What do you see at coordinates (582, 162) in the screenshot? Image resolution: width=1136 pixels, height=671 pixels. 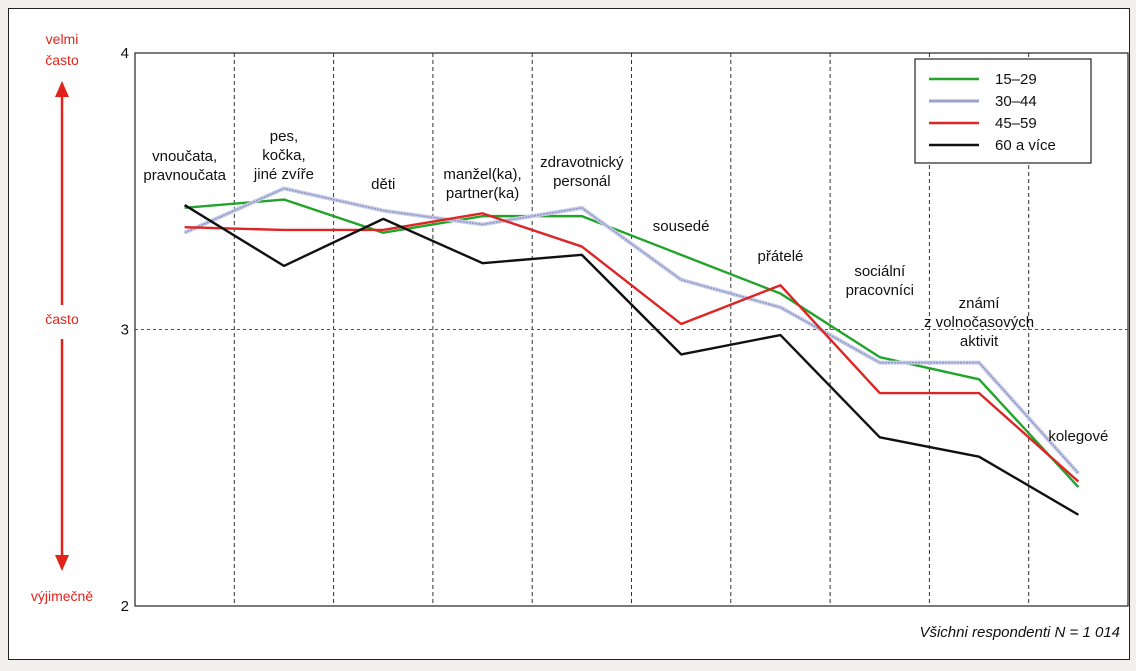 I see `category-label: zdravotnický` at bounding box center [582, 162].